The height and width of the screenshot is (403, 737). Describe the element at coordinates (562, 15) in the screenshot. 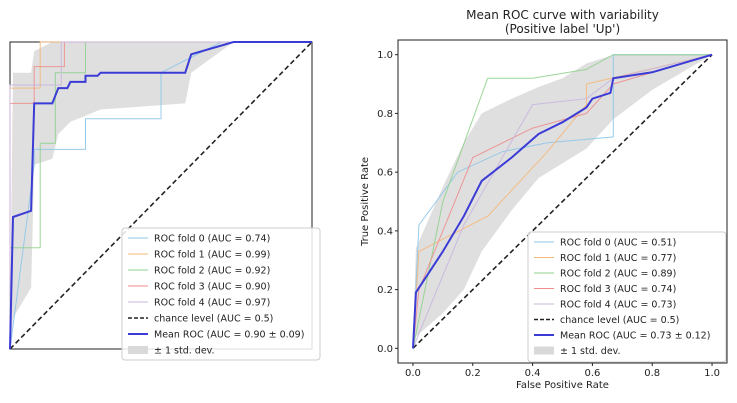

I see `chart-title: Mean ROC curve with variability` at that location.